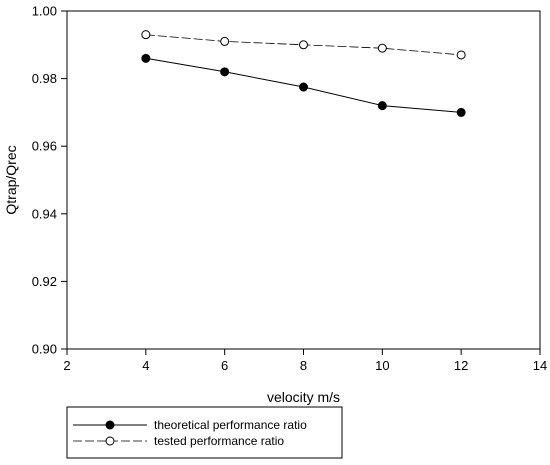 The image size is (550, 465). What do you see at coordinates (303, 73) in the screenshot?
I see `series-layer` at bounding box center [303, 73].